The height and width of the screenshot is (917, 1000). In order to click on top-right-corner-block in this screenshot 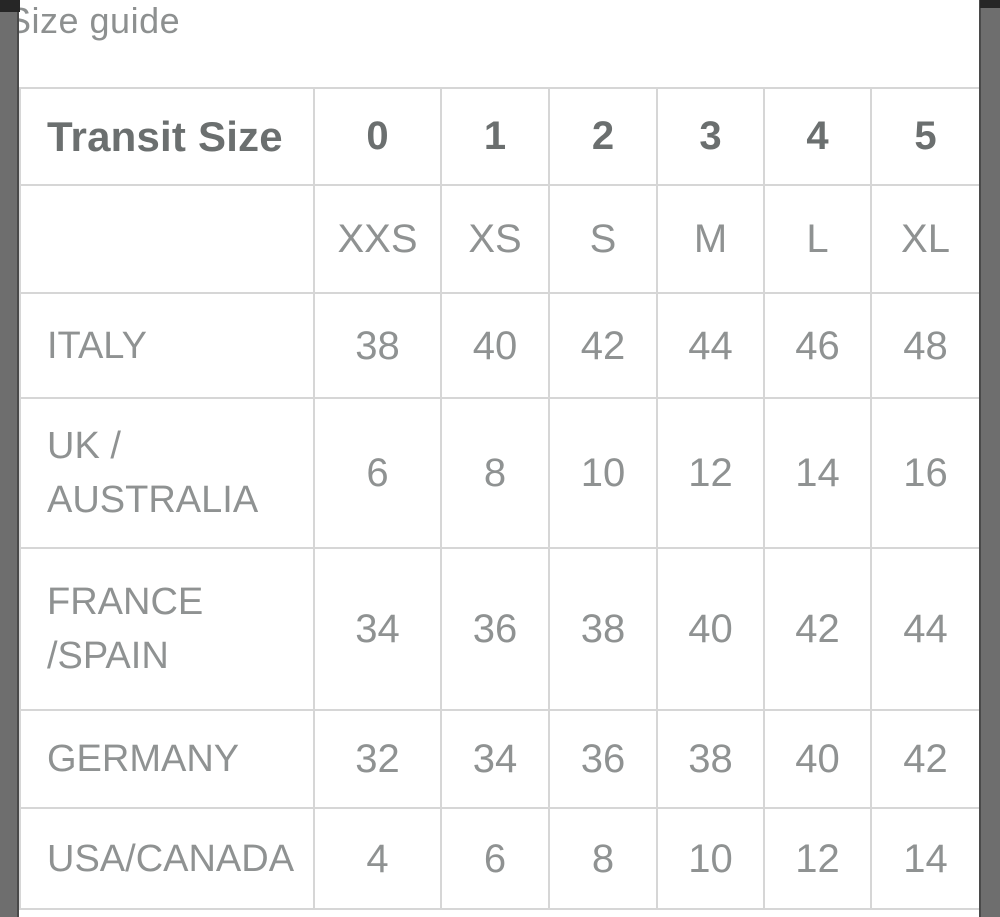, I will do `click(990, 4)`.